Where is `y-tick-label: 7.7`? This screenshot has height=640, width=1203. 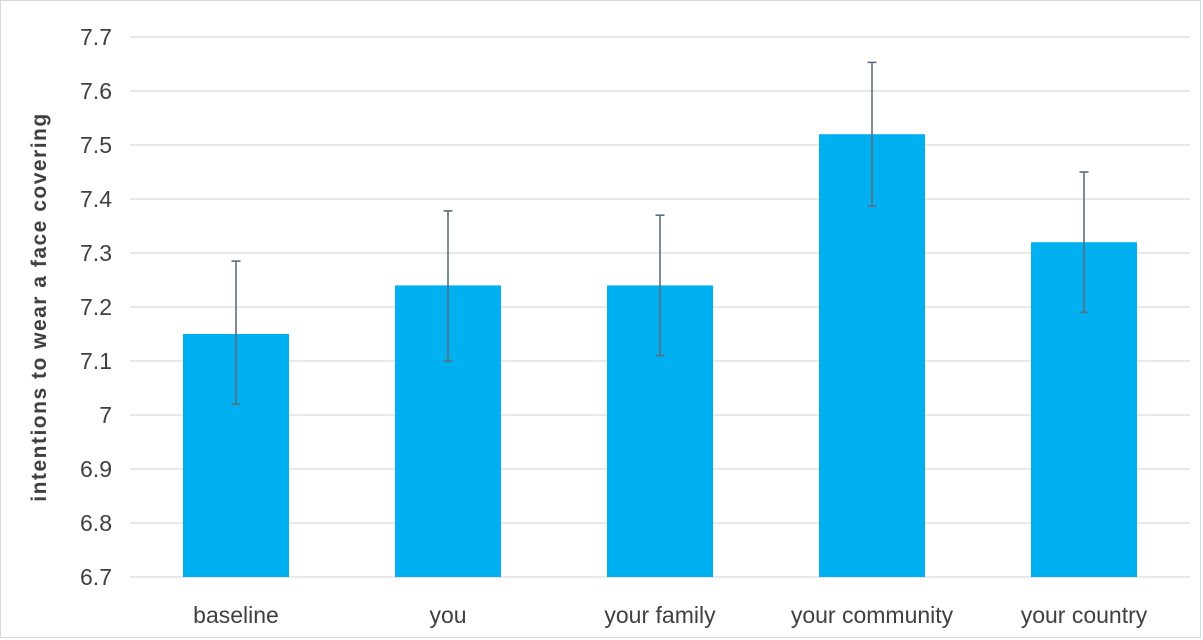 y-tick-label: 7.7 is located at coordinates (96, 37).